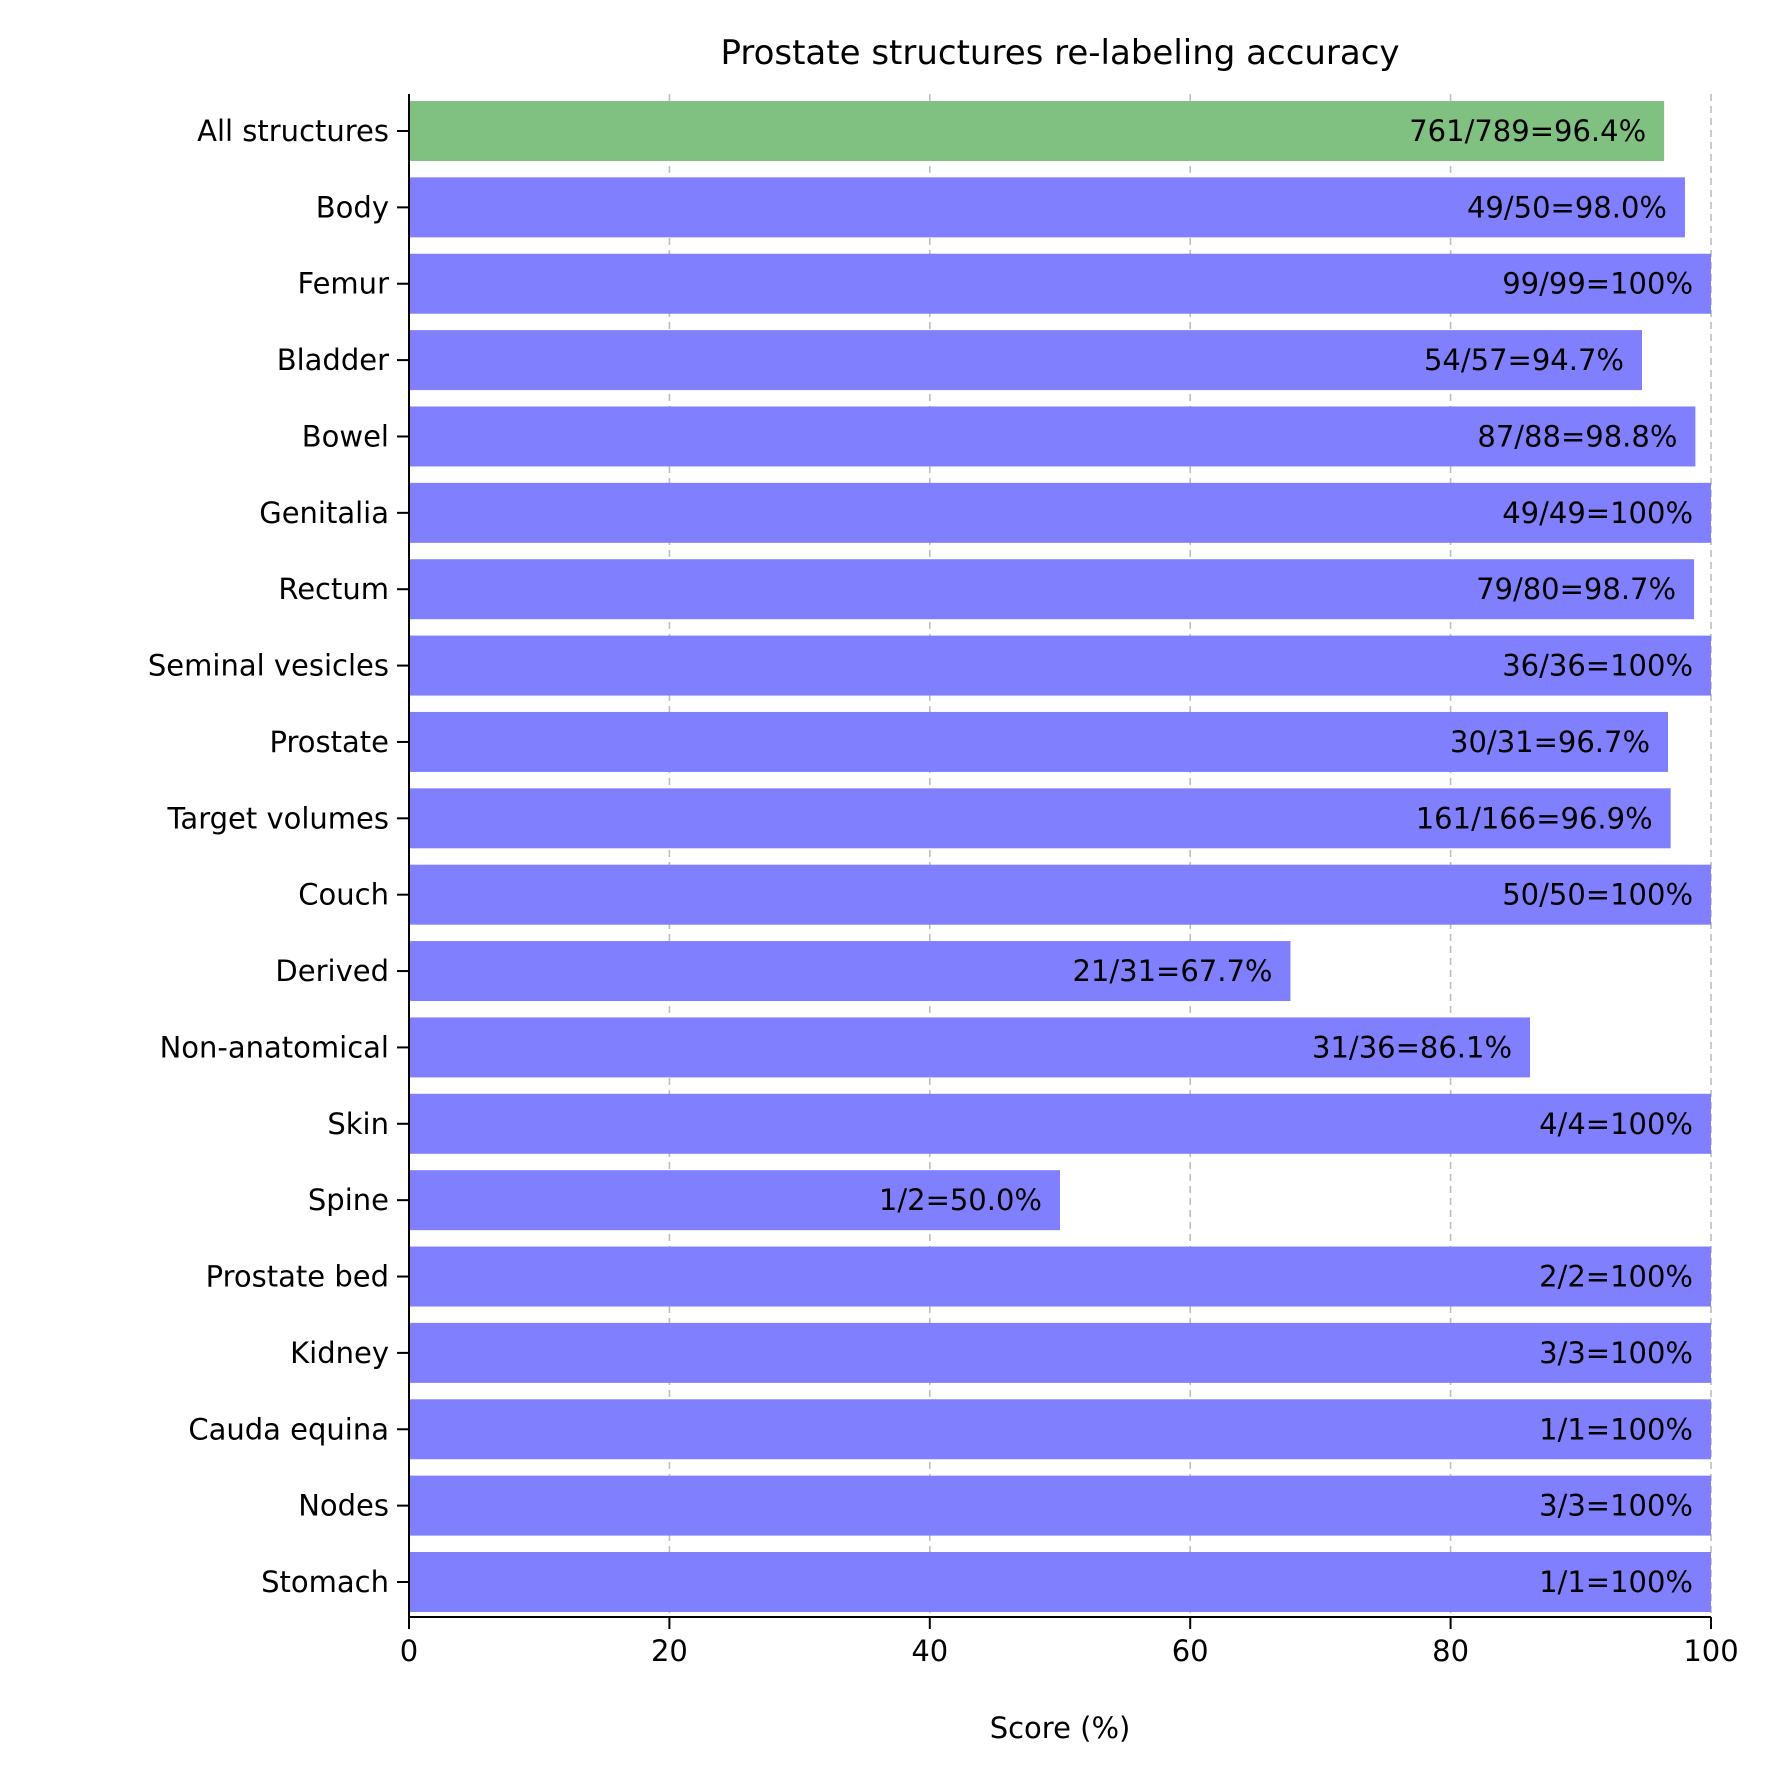 The width and height of the screenshot is (1770, 1769). I want to click on bar-value-label: 99/99=100%, so click(1597, 284).